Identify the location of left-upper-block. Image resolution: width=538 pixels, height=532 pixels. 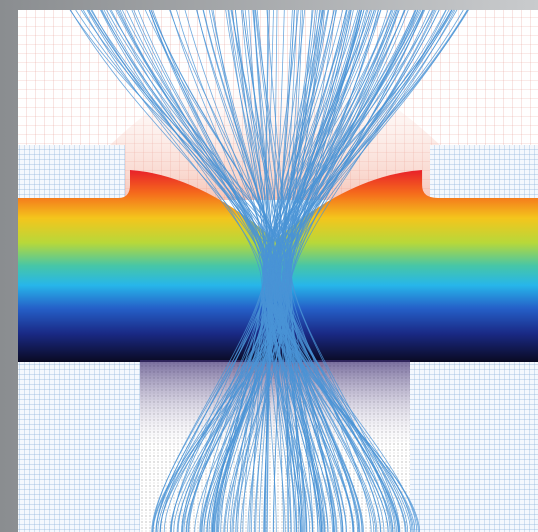
(71, 172).